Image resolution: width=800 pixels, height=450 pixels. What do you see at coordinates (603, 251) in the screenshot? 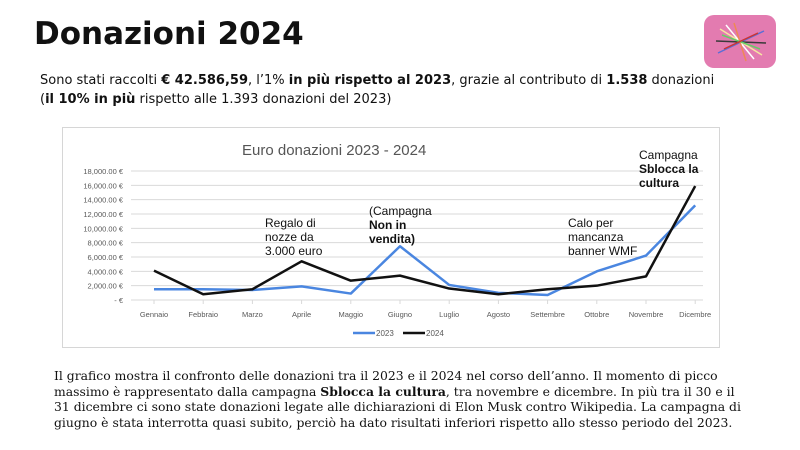
I see `annotation-line: banner WMF` at bounding box center [603, 251].